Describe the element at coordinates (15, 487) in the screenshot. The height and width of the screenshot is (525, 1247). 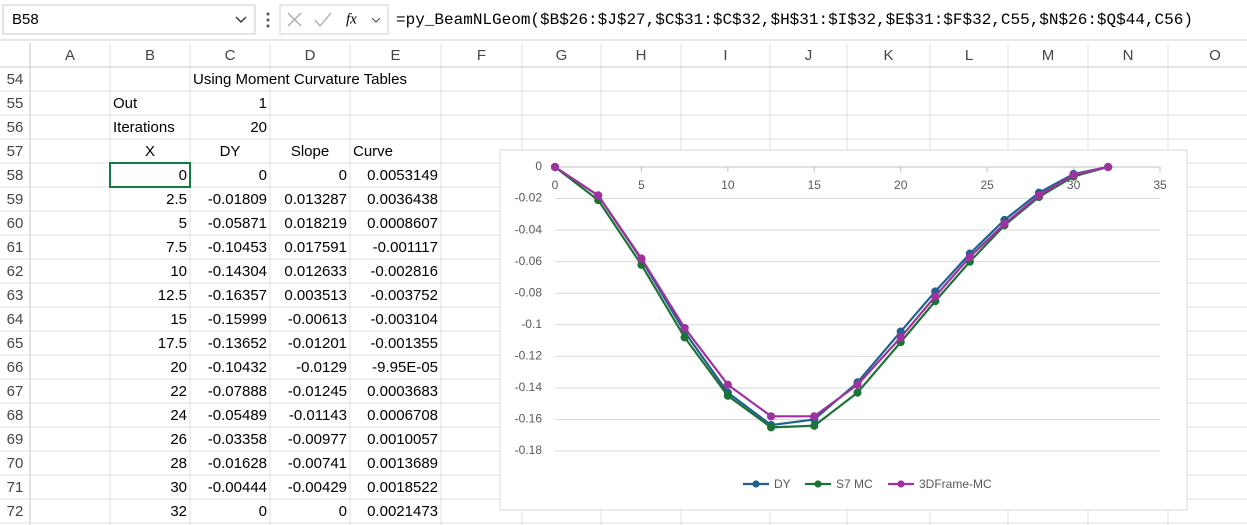
I see `row-header: 71` at that location.